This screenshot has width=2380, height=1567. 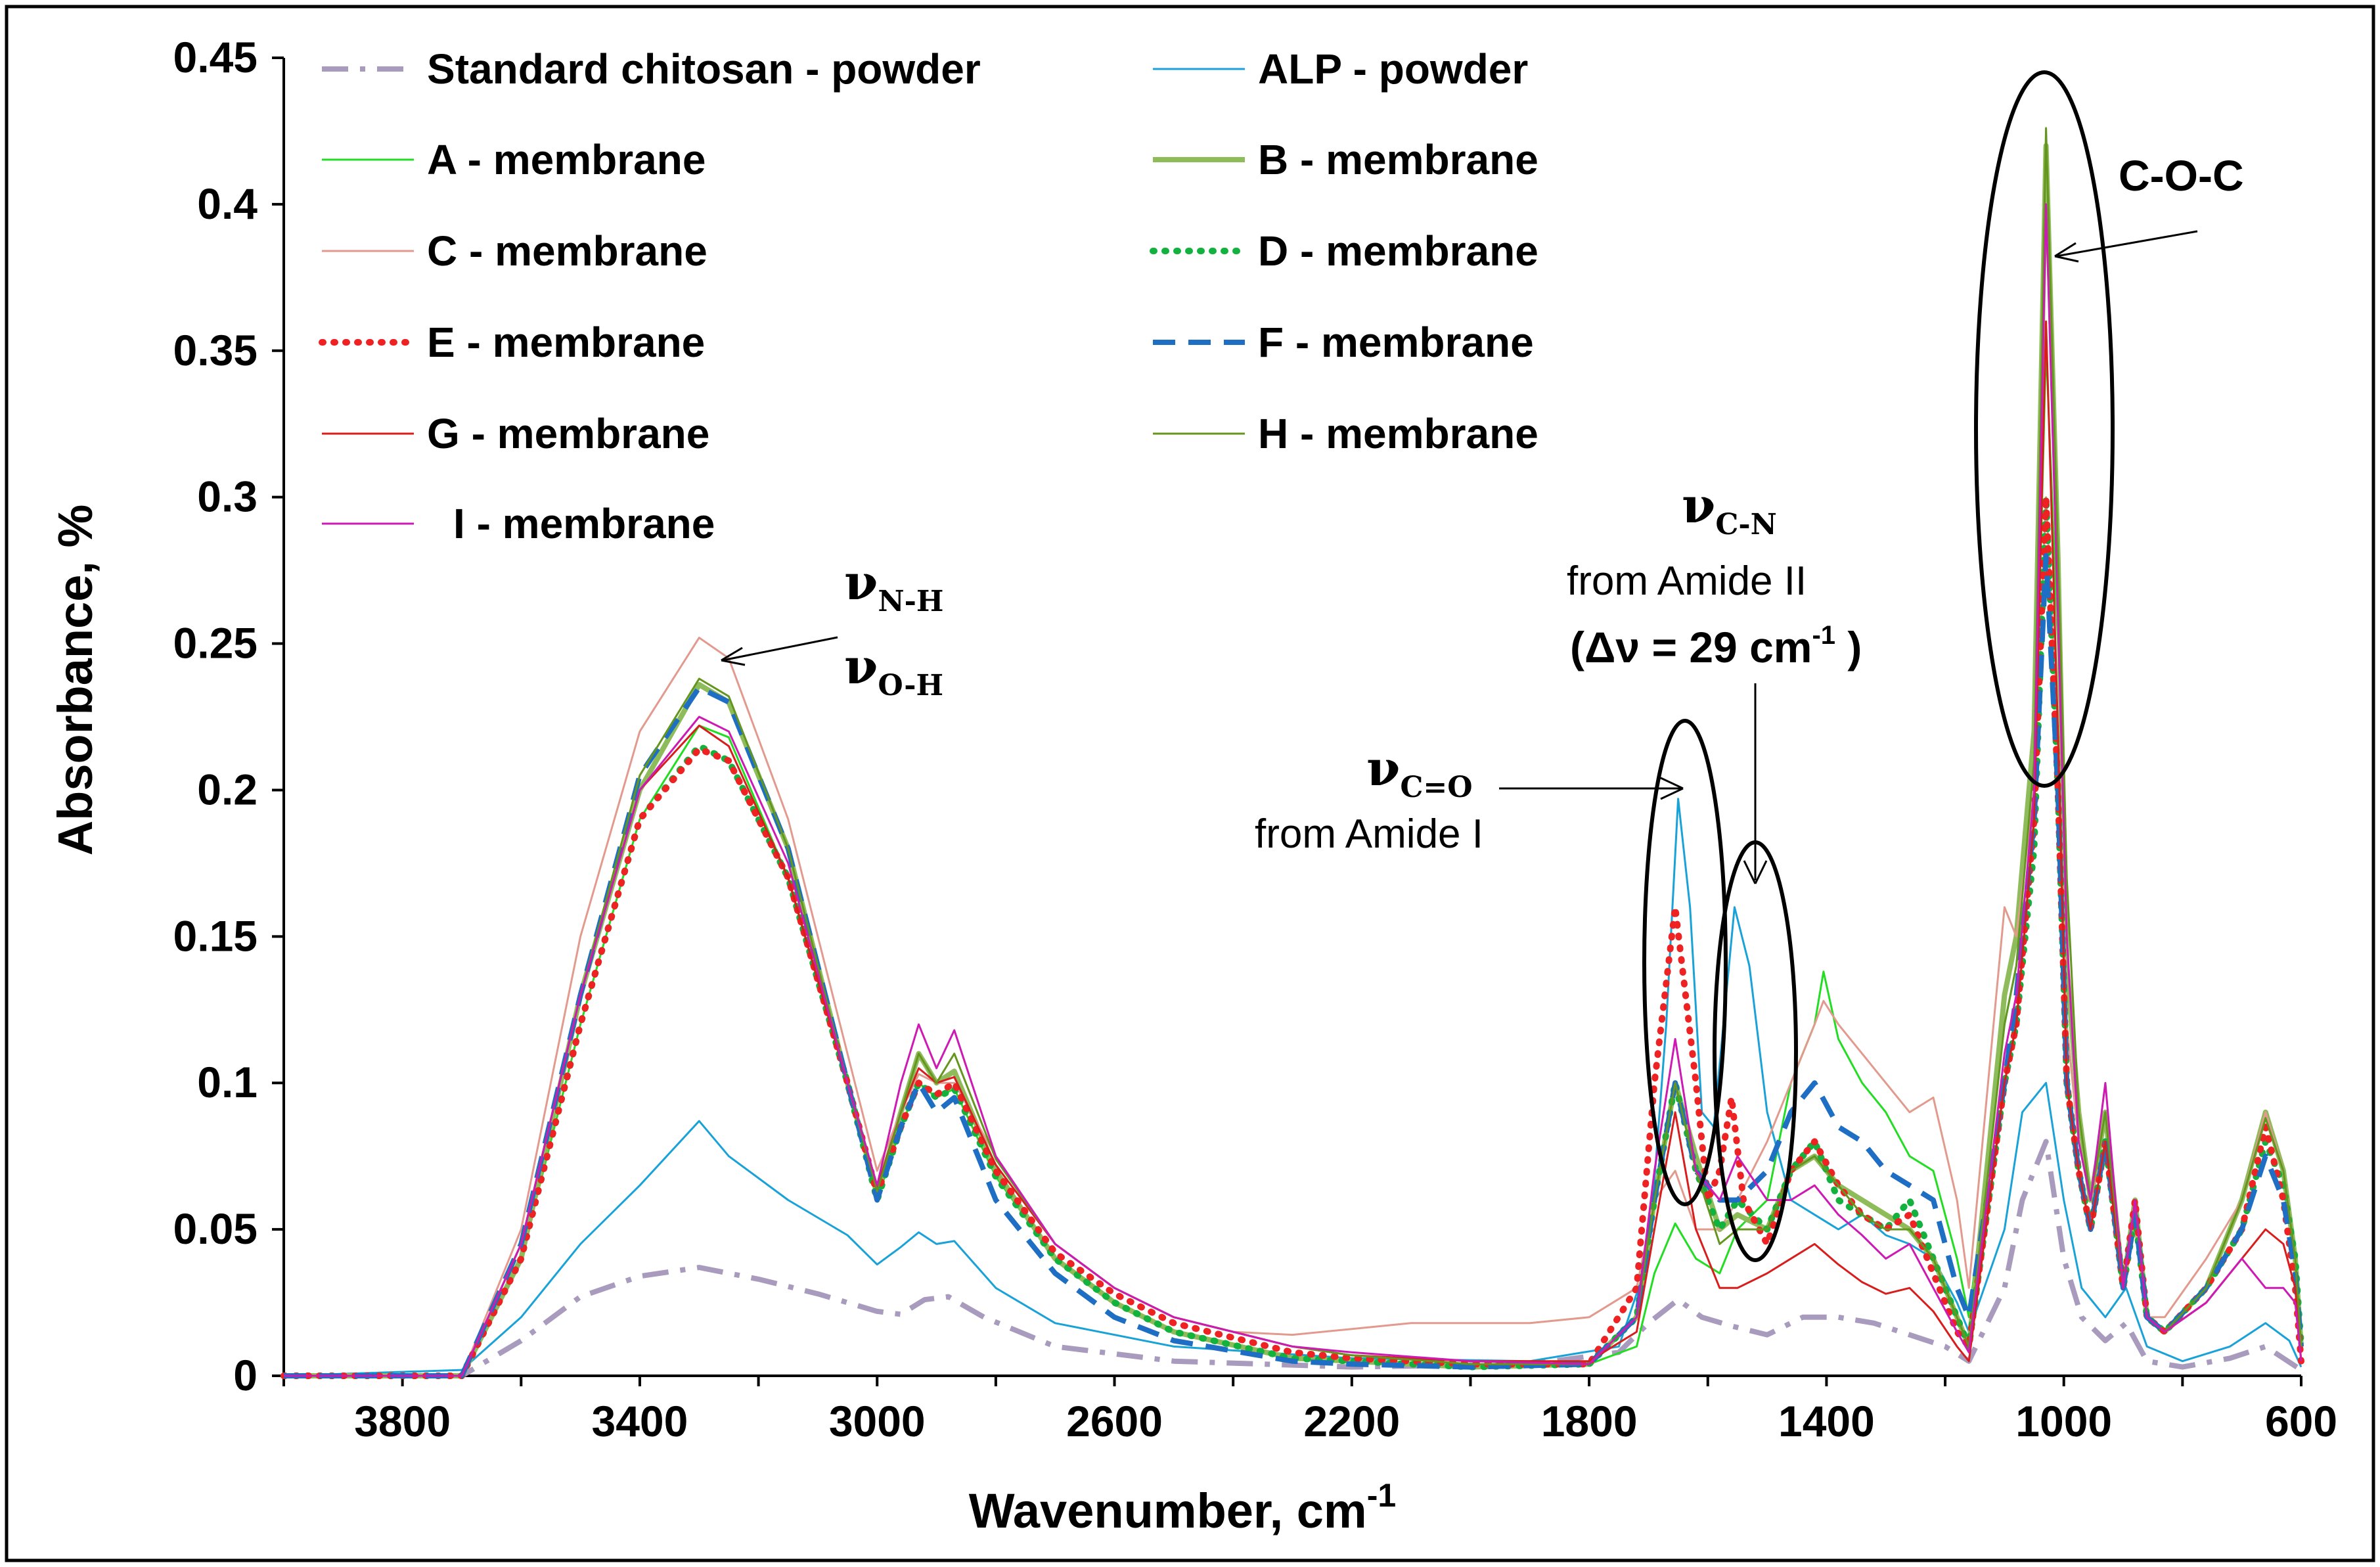 What do you see at coordinates (2063, 1421) in the screenshot?
I see `x-tick-label: 1000` at bounding box center [2063, 1421].